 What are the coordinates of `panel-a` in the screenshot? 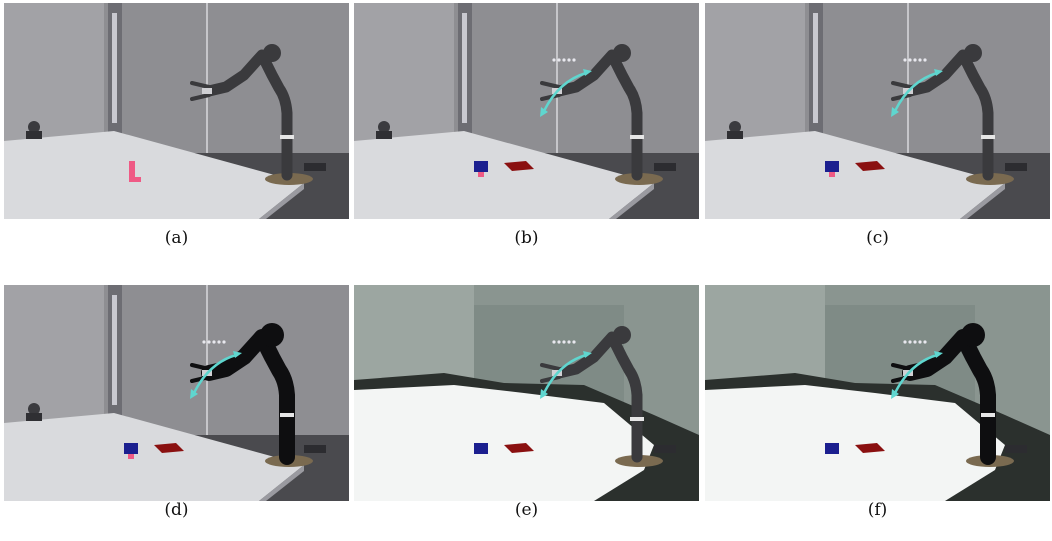 It's located at (176, 111).